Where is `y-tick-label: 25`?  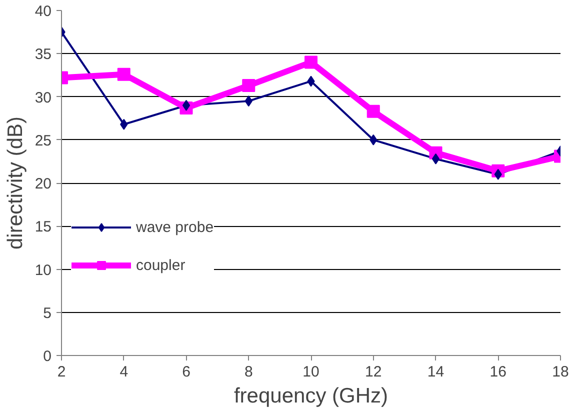 y-tick-label: 25 is located at coordinates (43, 141).